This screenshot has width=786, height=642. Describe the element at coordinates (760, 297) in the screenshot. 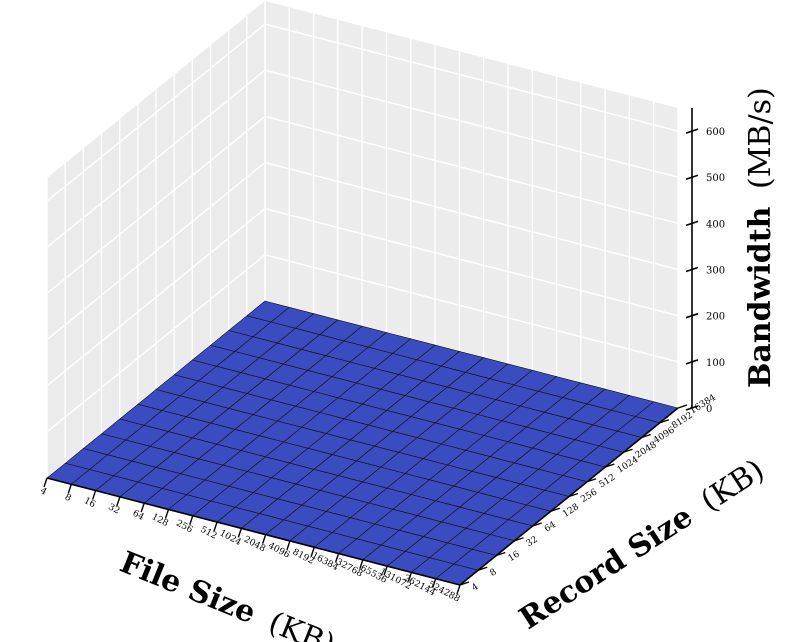

I see `z-axis-label-name: Bandwidth` at that location.